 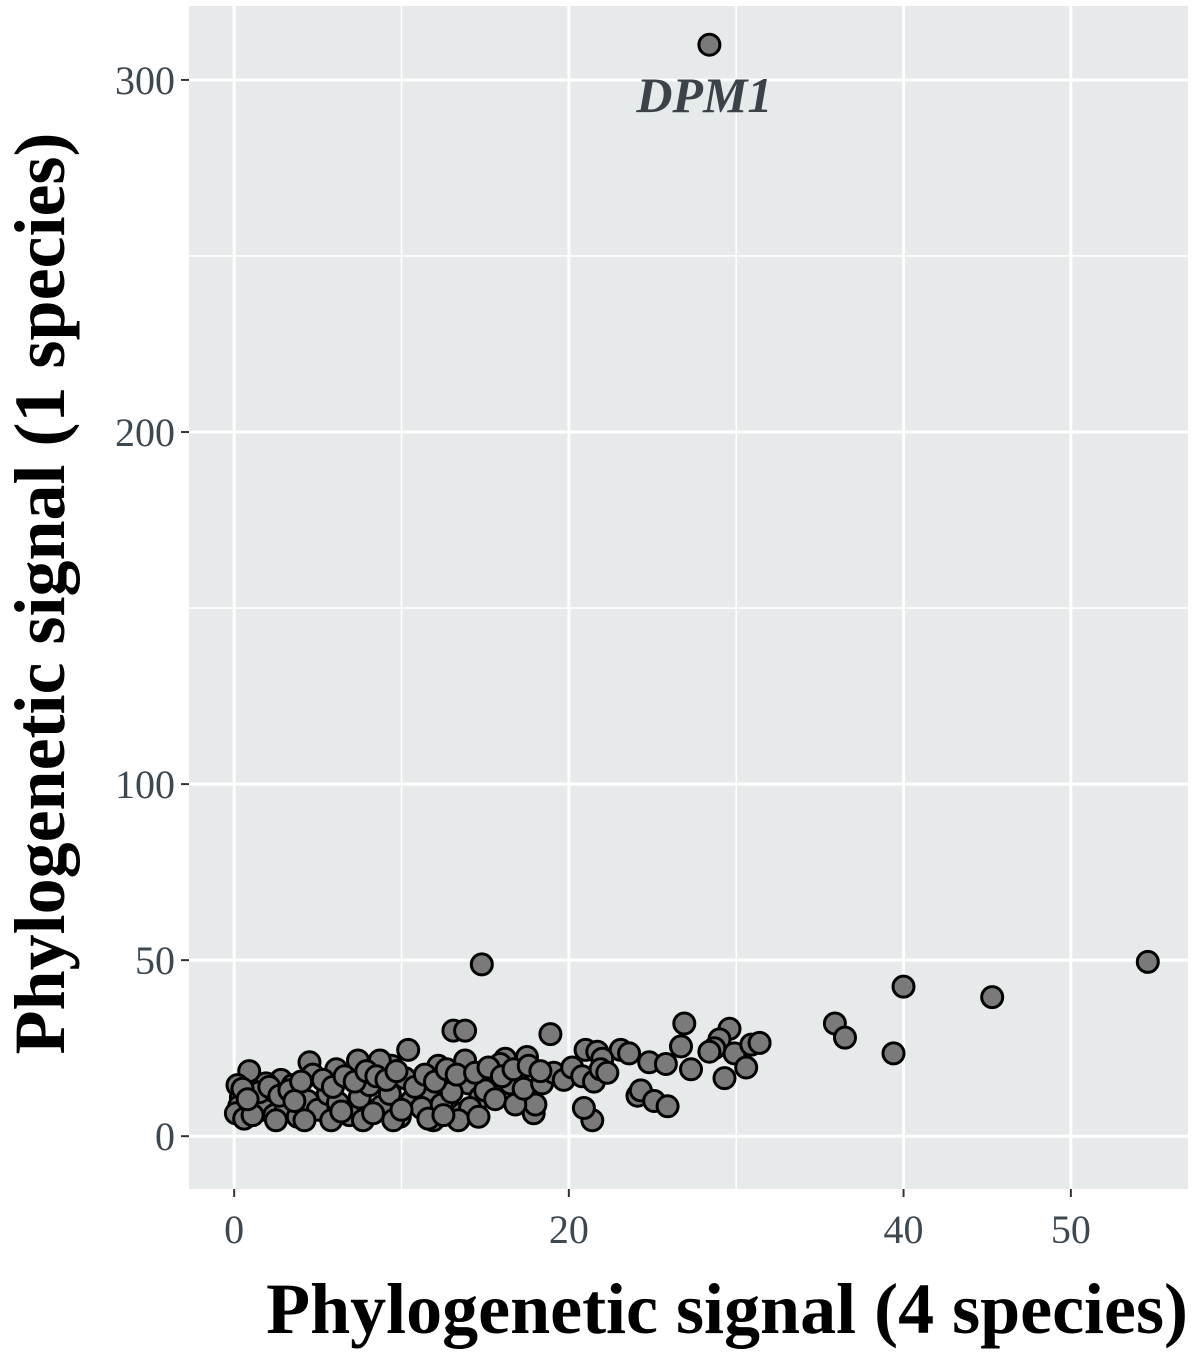 I want to click on x-tick-label: 40, so click(x=904, y=1229).